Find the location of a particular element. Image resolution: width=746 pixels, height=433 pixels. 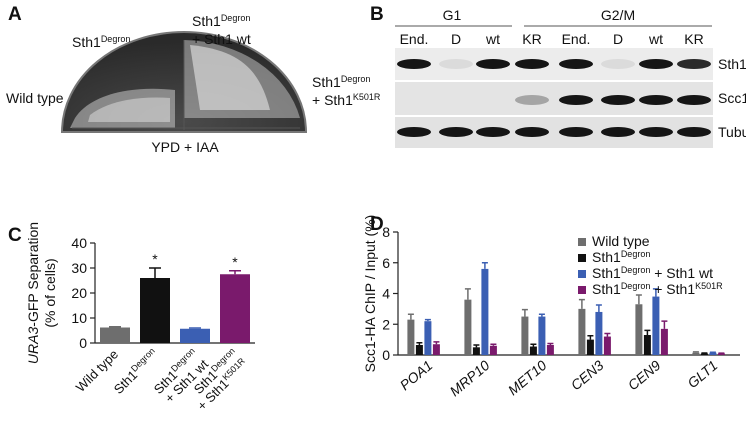

text-run: Wild type is located at coordinates (621, 241).